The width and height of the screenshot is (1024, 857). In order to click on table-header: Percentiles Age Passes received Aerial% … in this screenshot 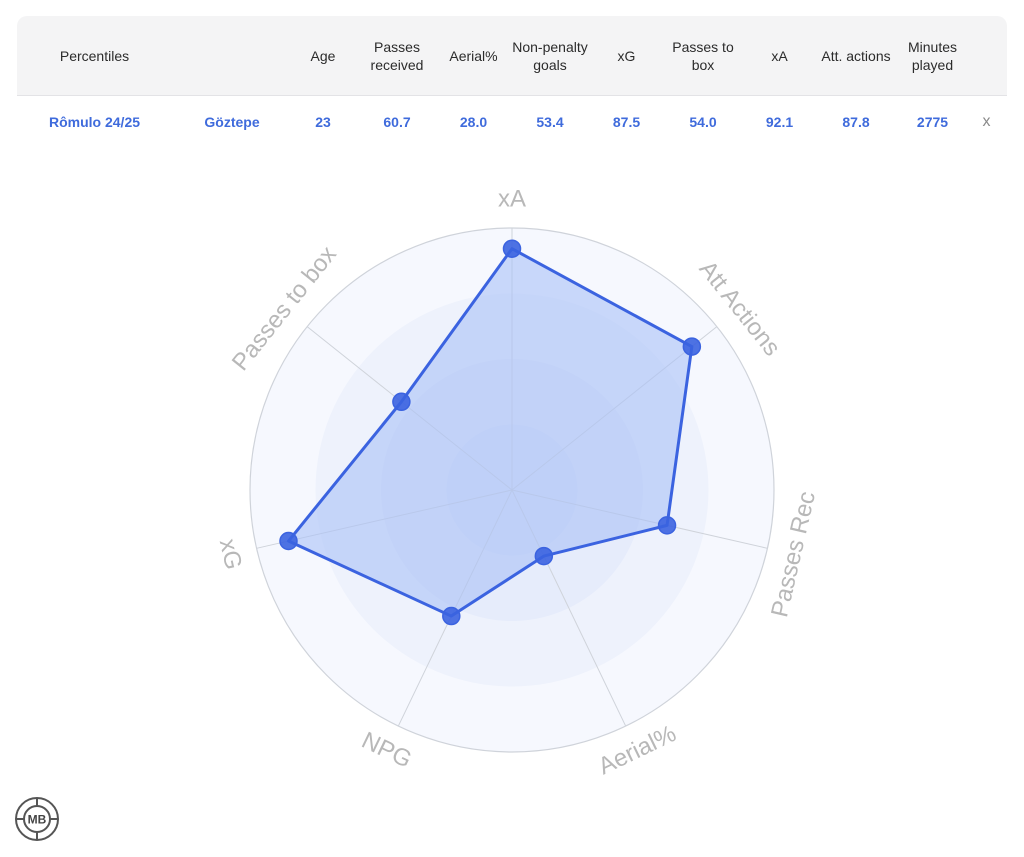, I will do `click(512, 56)`.